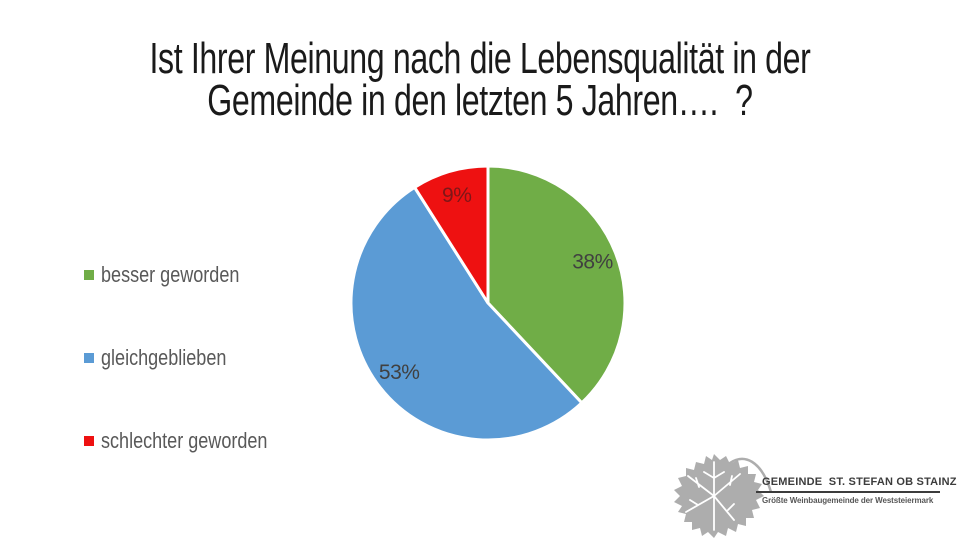  I want to click on pie-slice-schlechter-geworden, so click(451, 234).